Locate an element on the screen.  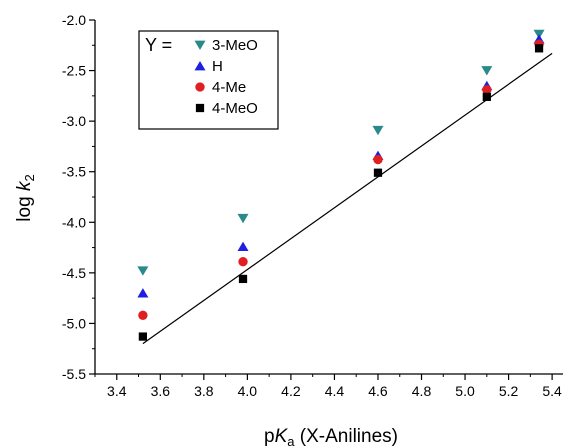
legend: Y = 3-MeO H 4-Me 4-MeO is located at coordinates (208, 80).